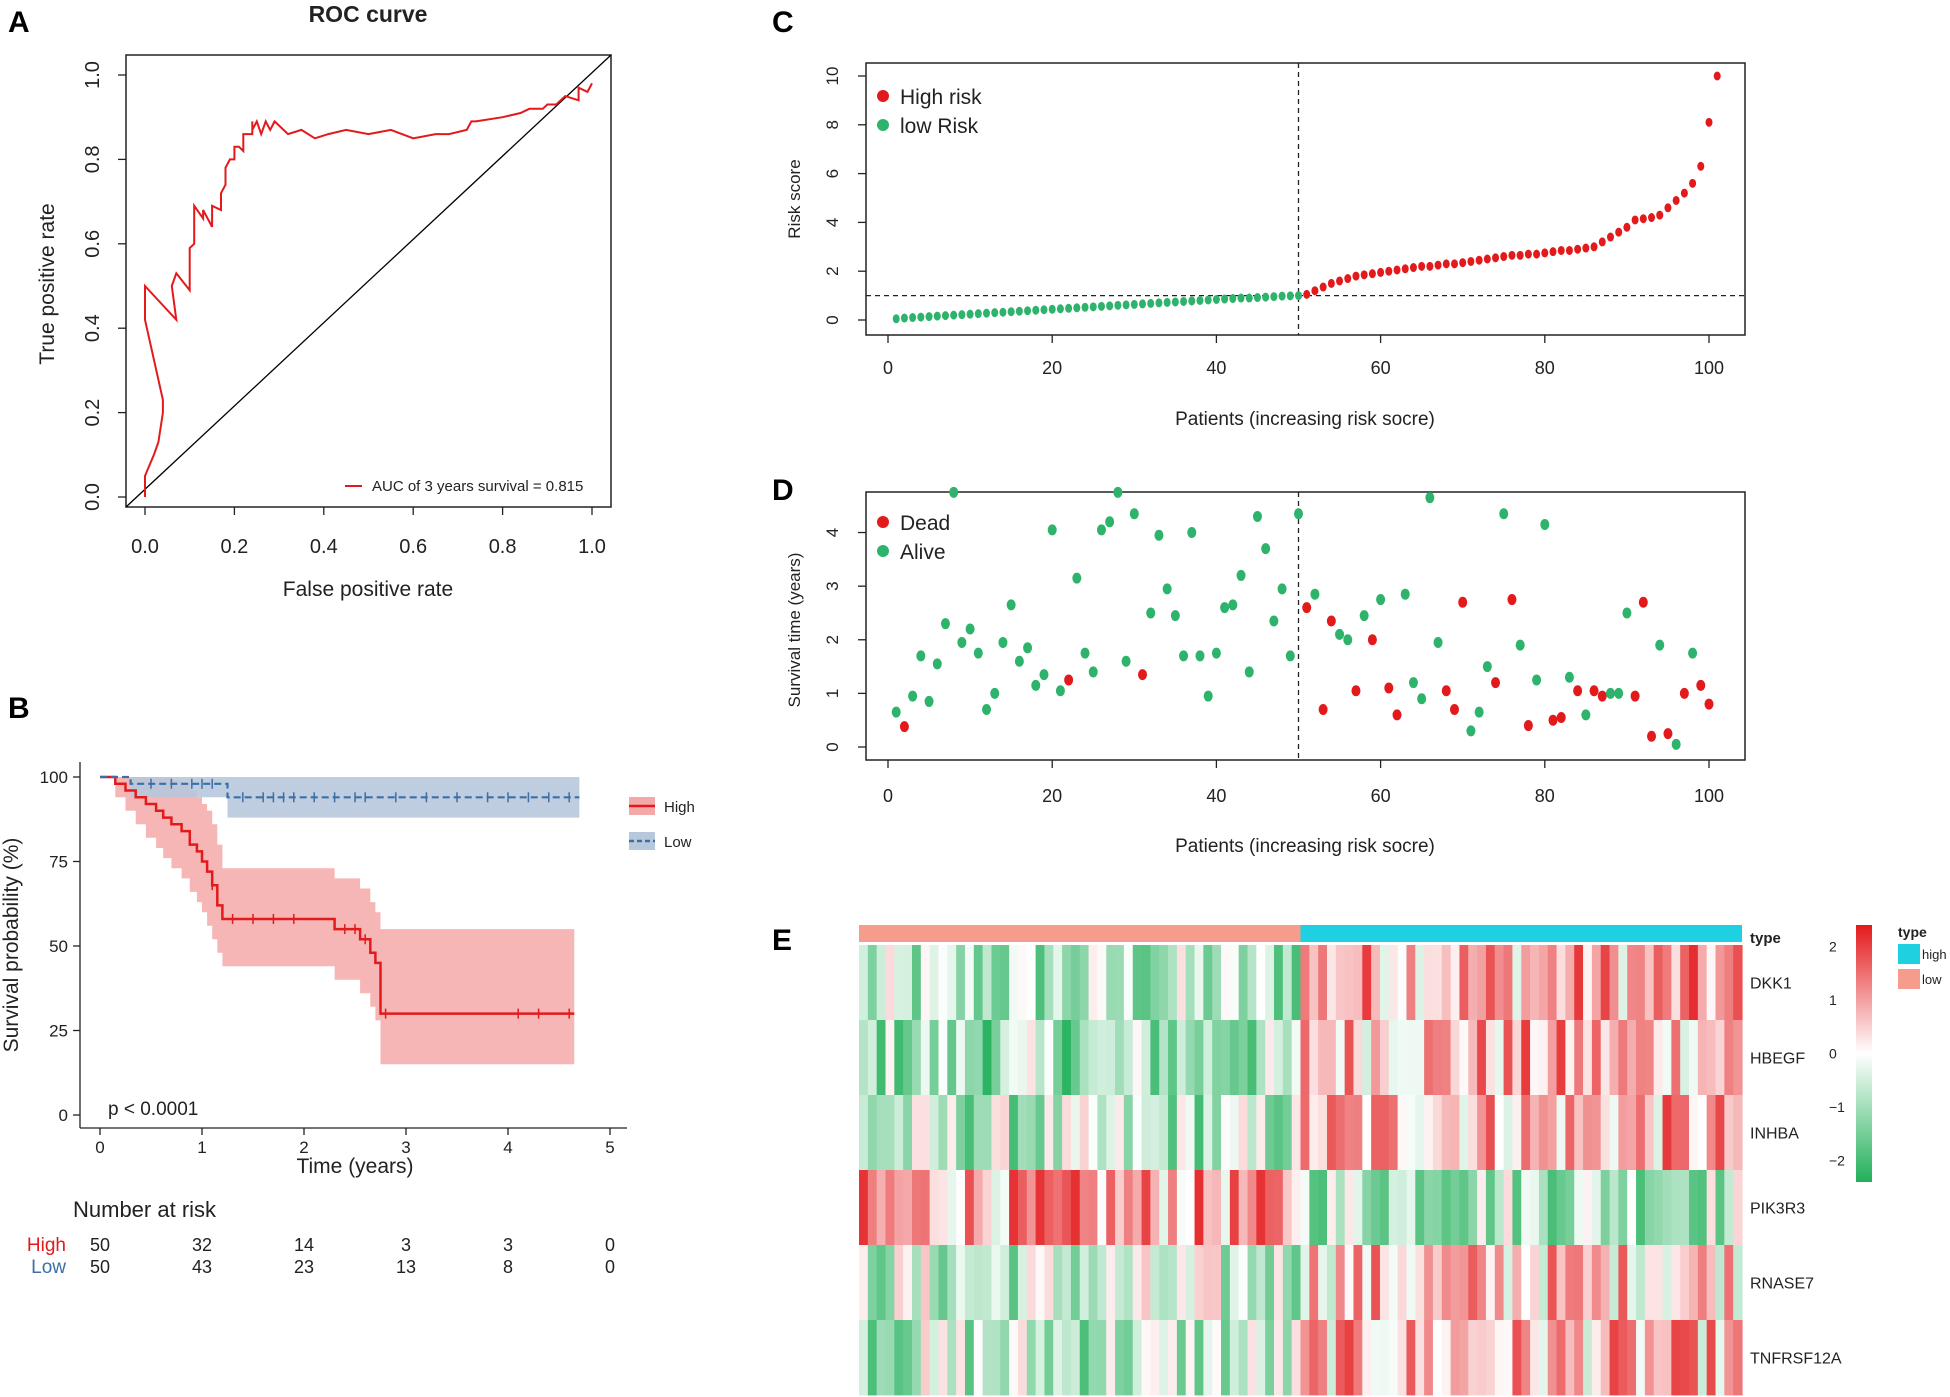 The height and width of the screenshot is (1397, 1950). I want to click on risk-count-low: 23, so click(304, 1267).